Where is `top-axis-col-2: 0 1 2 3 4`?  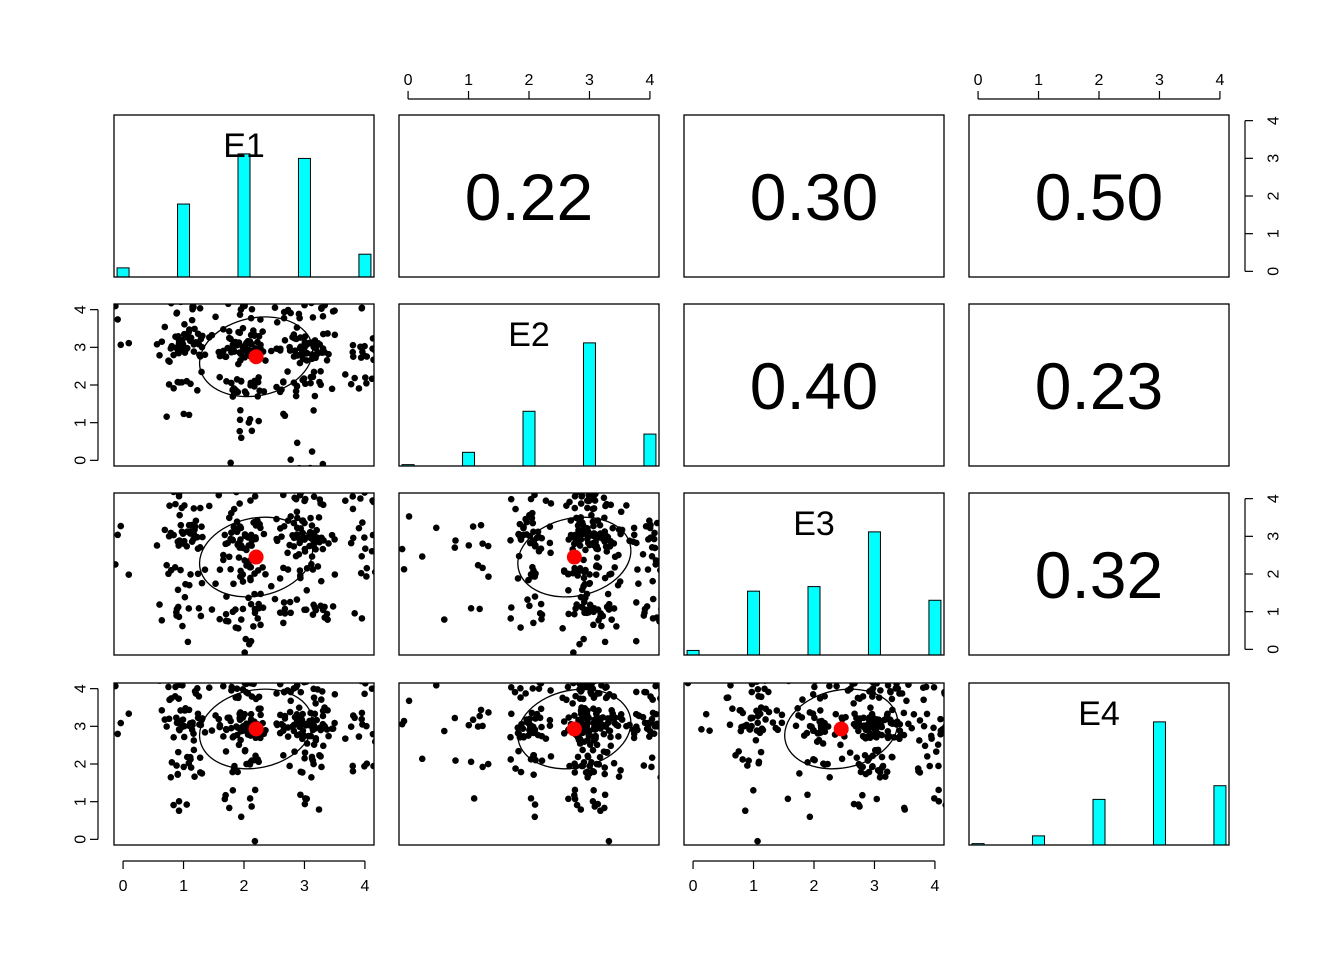
top-axis-col-2: 0 1 2 3 4 is located at coordinates (529, 86).